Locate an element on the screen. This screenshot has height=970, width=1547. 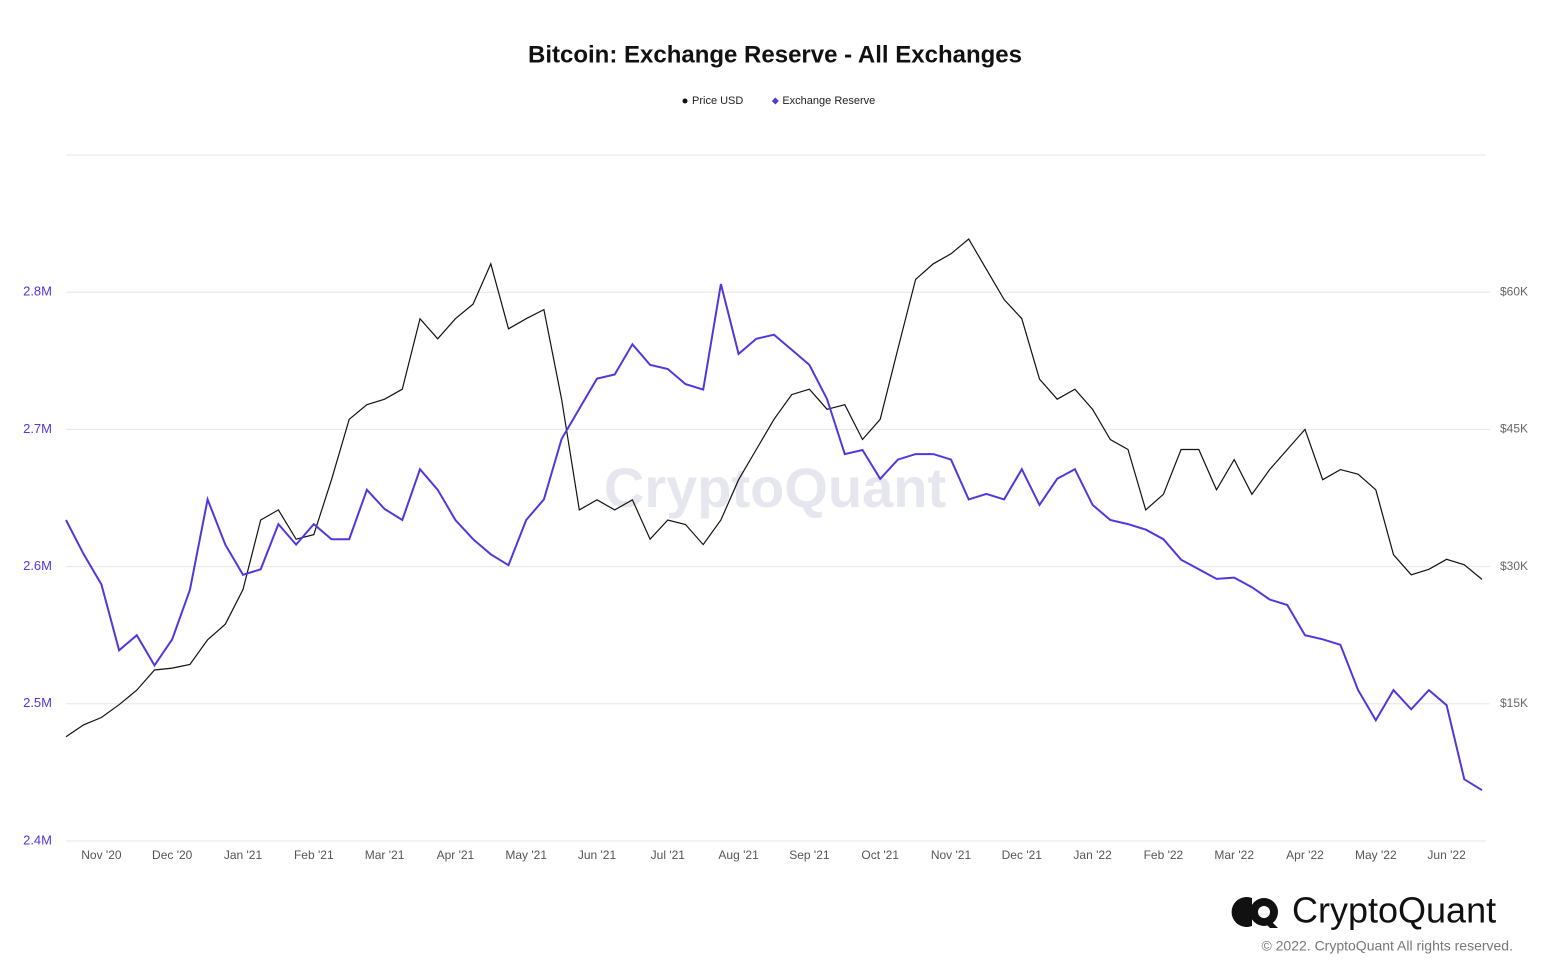
legend-item: Exchange Reserve is located at coordinates (823, 101).